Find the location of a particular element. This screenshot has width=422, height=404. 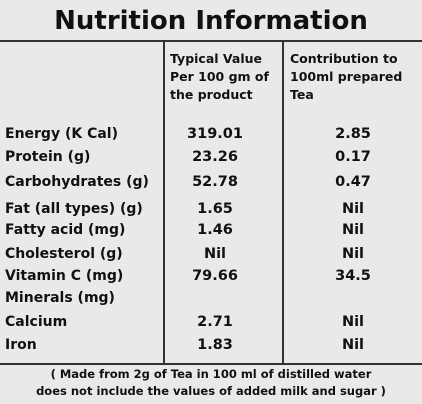

row-label: Iron is located at coordinates (21, 345).